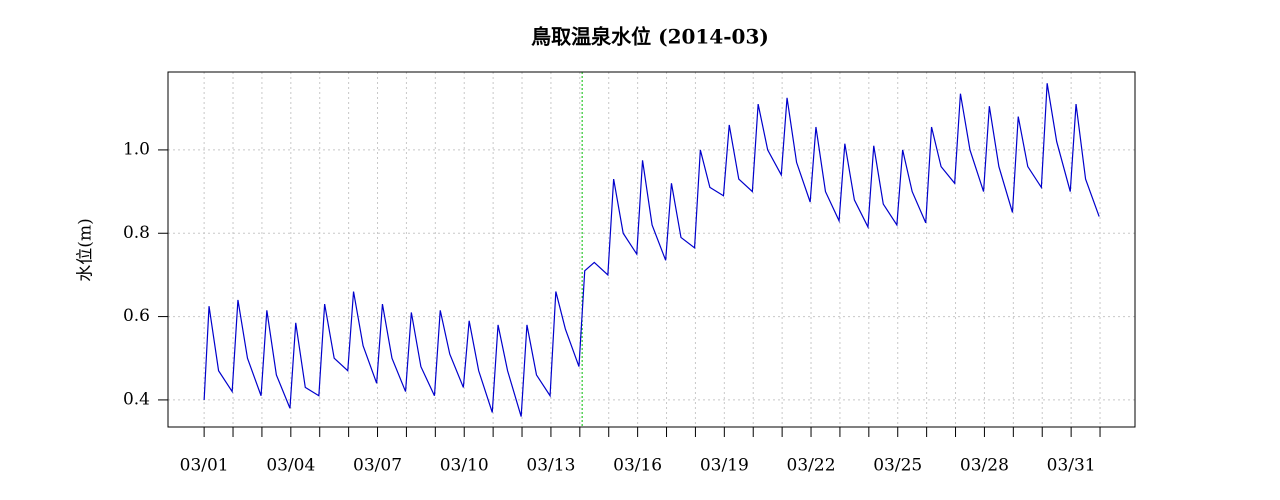 The height and width of the screenshot is (500, 1280). Describe the element at coordinates (984, 466) in the screenshot. I see `x-tick-label: 03/28` at that location.